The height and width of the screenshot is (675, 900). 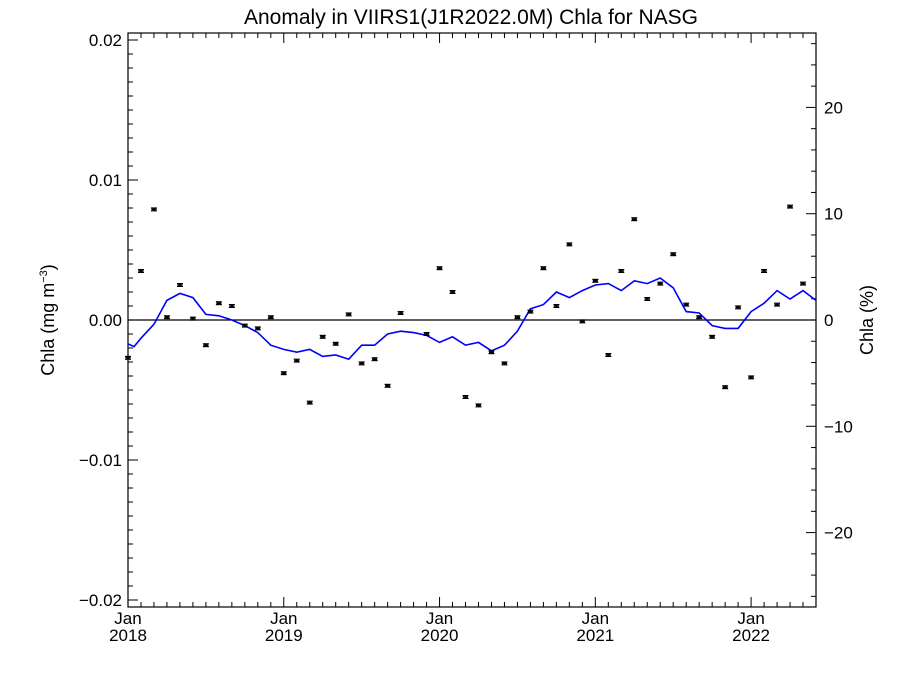 I want to click on left-y-axis-title: Chla (mg m−3), so click(x=48, y=320).